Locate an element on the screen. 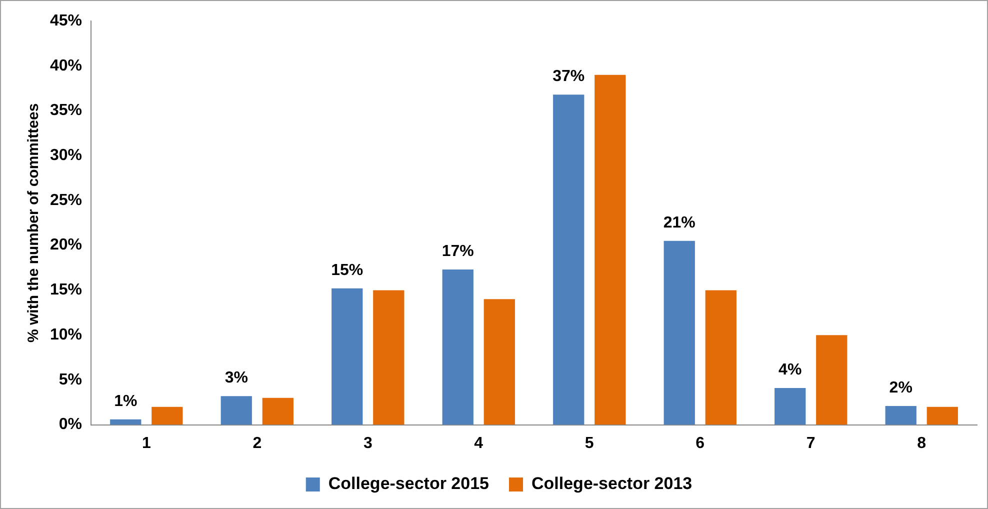 This screenshot has width=988, height=509. y-tick-label: 35% is located at coordinates (66, 111).